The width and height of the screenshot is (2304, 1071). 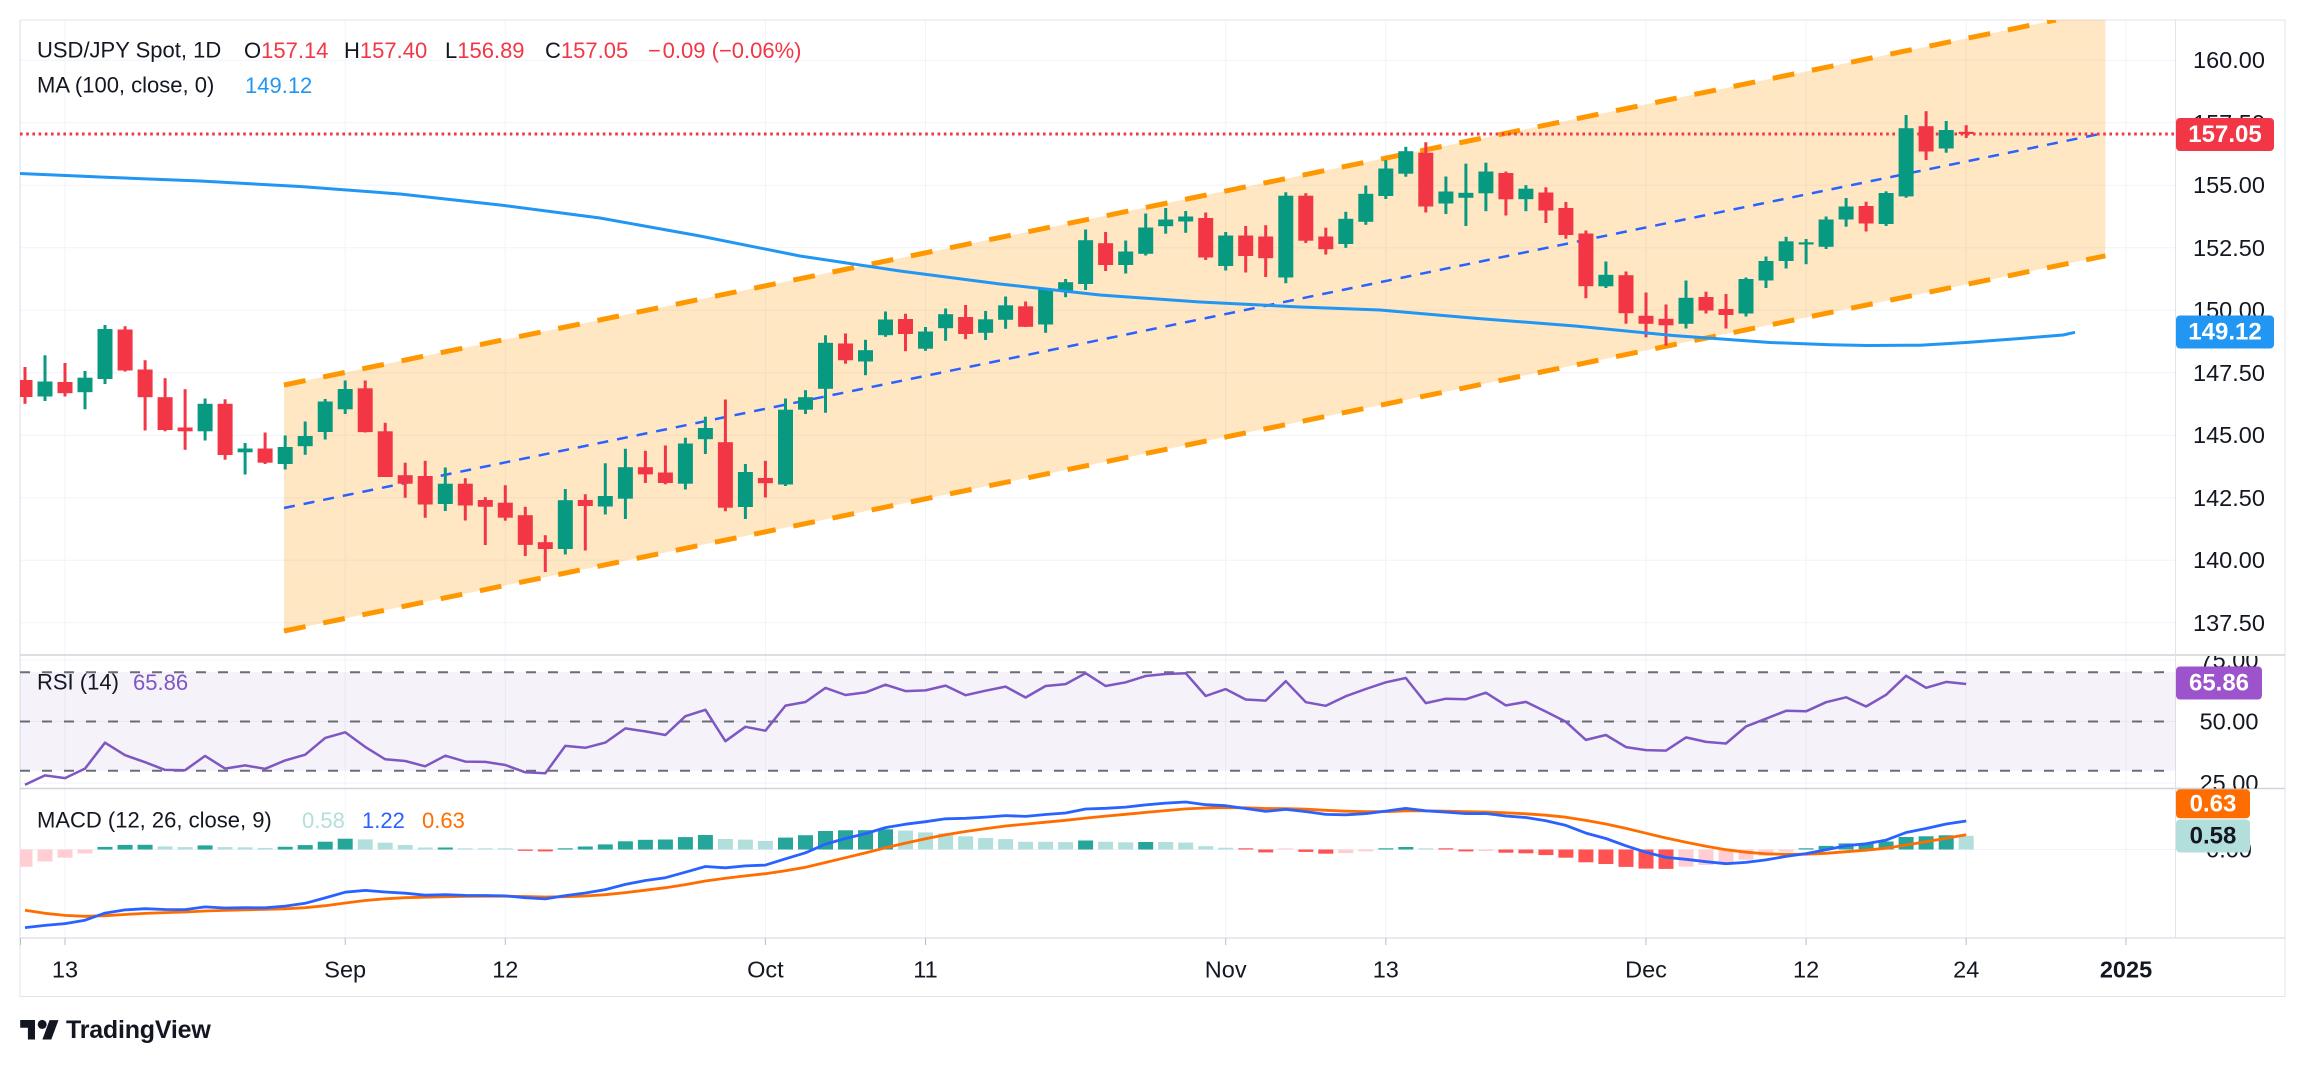 I want to click on svg-text: 50.00, so click(x=2229, y=722).